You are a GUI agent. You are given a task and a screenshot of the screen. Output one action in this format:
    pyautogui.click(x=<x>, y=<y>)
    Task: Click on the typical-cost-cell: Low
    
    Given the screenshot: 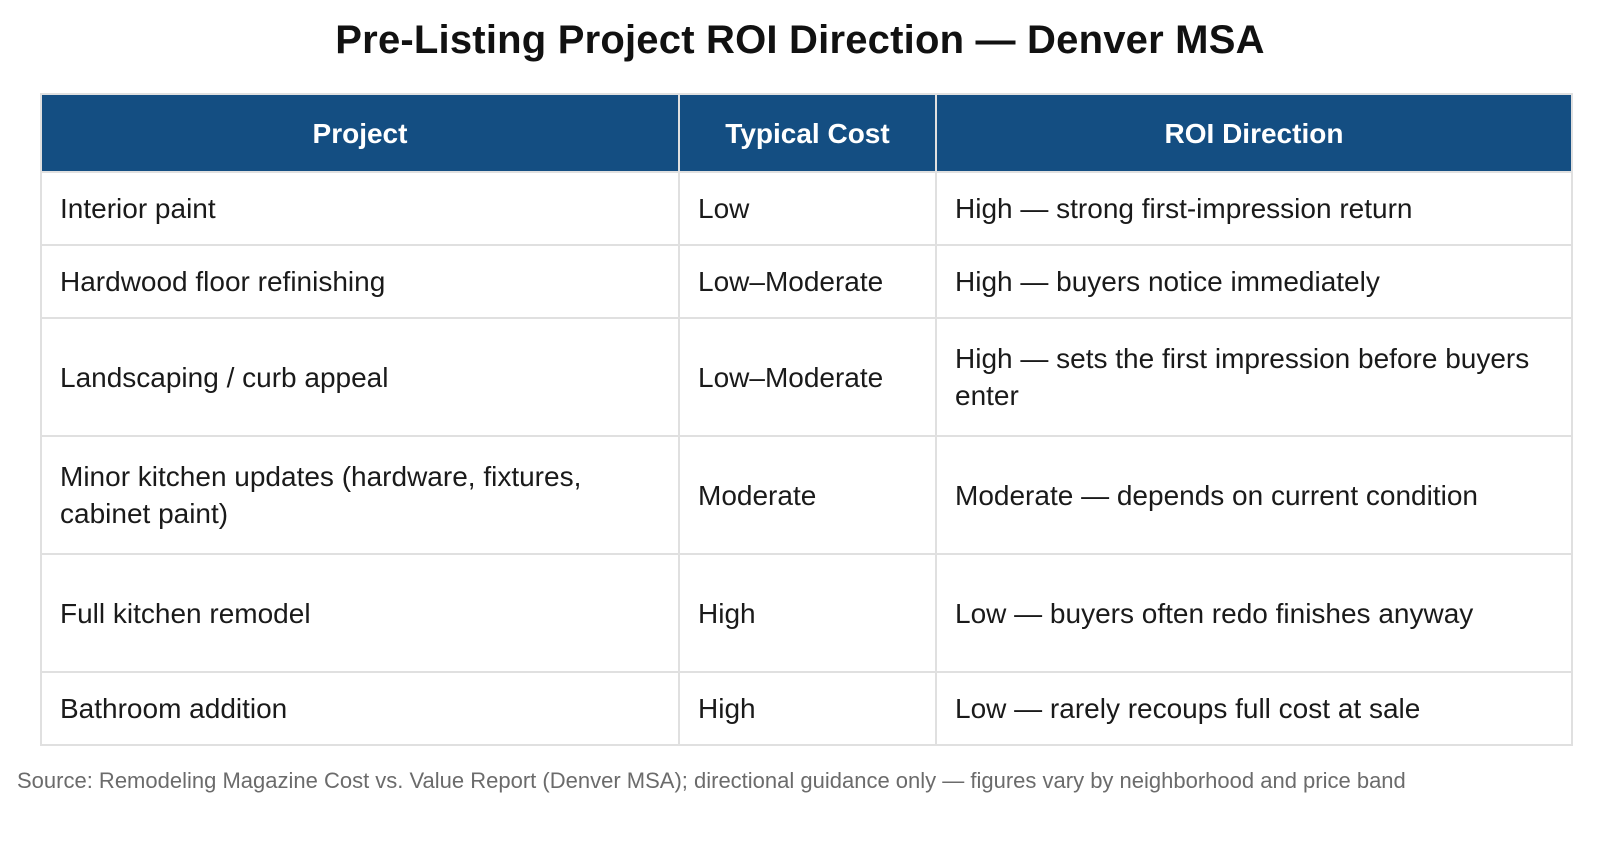 What is the action you would take?
    pyautogui.click(x=807, y=208)
    